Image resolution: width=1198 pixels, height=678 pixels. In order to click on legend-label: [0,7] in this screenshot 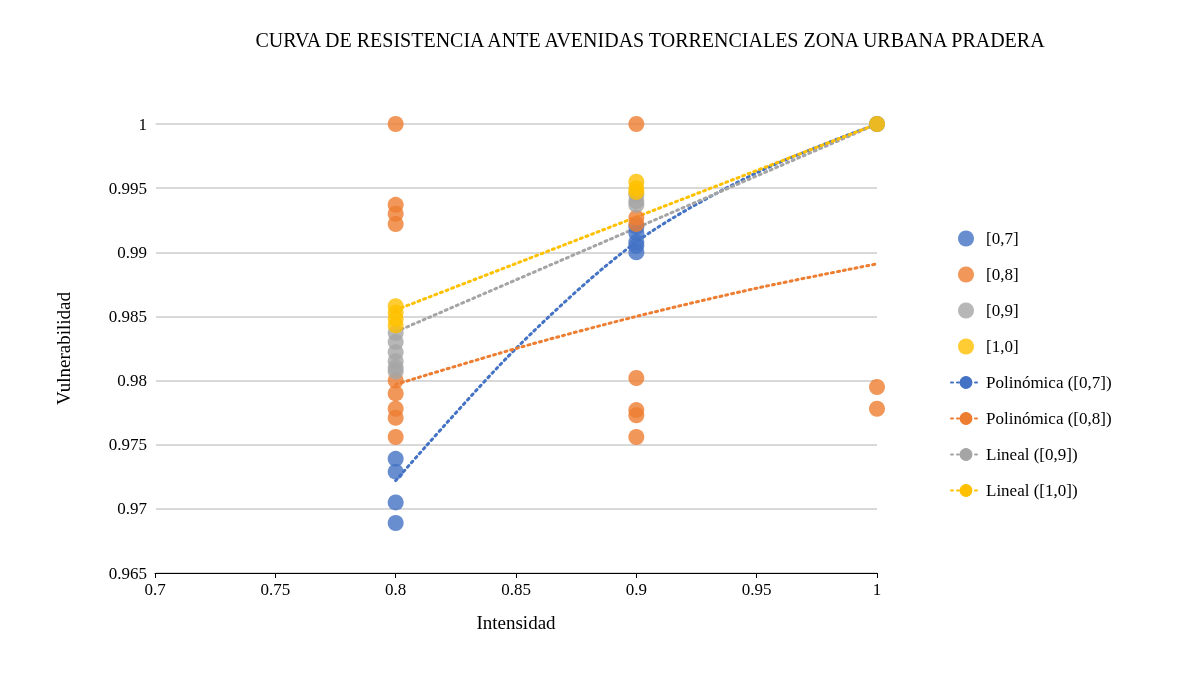, I will do `click(1002, 238)`.